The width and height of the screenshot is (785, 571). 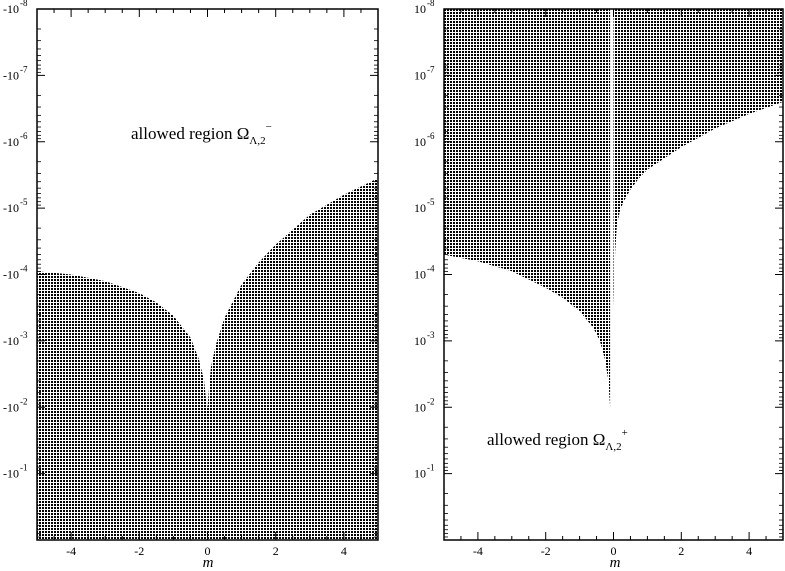 What do you see at coordinates (431, 136) in the screenshot?
I see `right-y-tick-exponent: -6` at bounding box center [431, 136].